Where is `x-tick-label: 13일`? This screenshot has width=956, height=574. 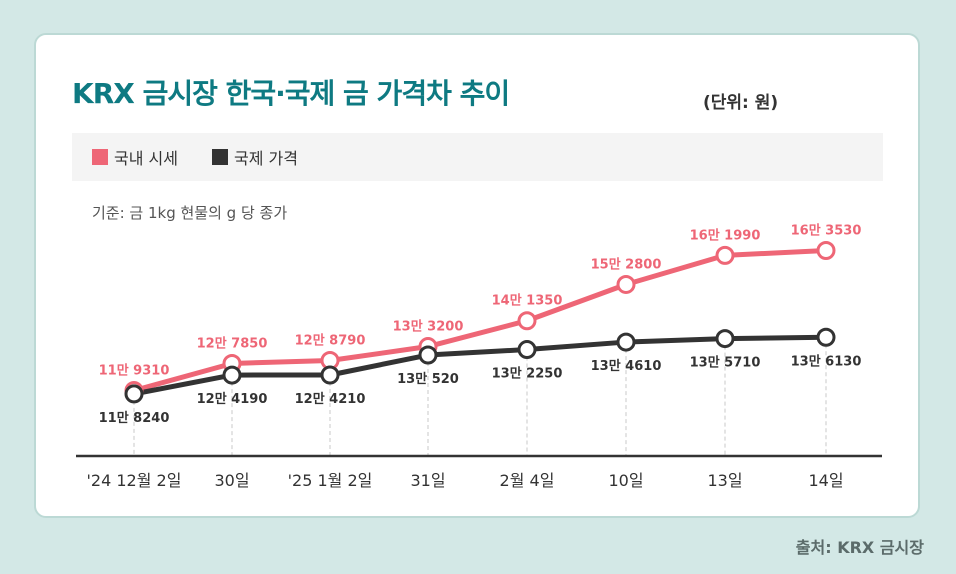
x-tick-label: 13일 is located at coordinates (724, 480).